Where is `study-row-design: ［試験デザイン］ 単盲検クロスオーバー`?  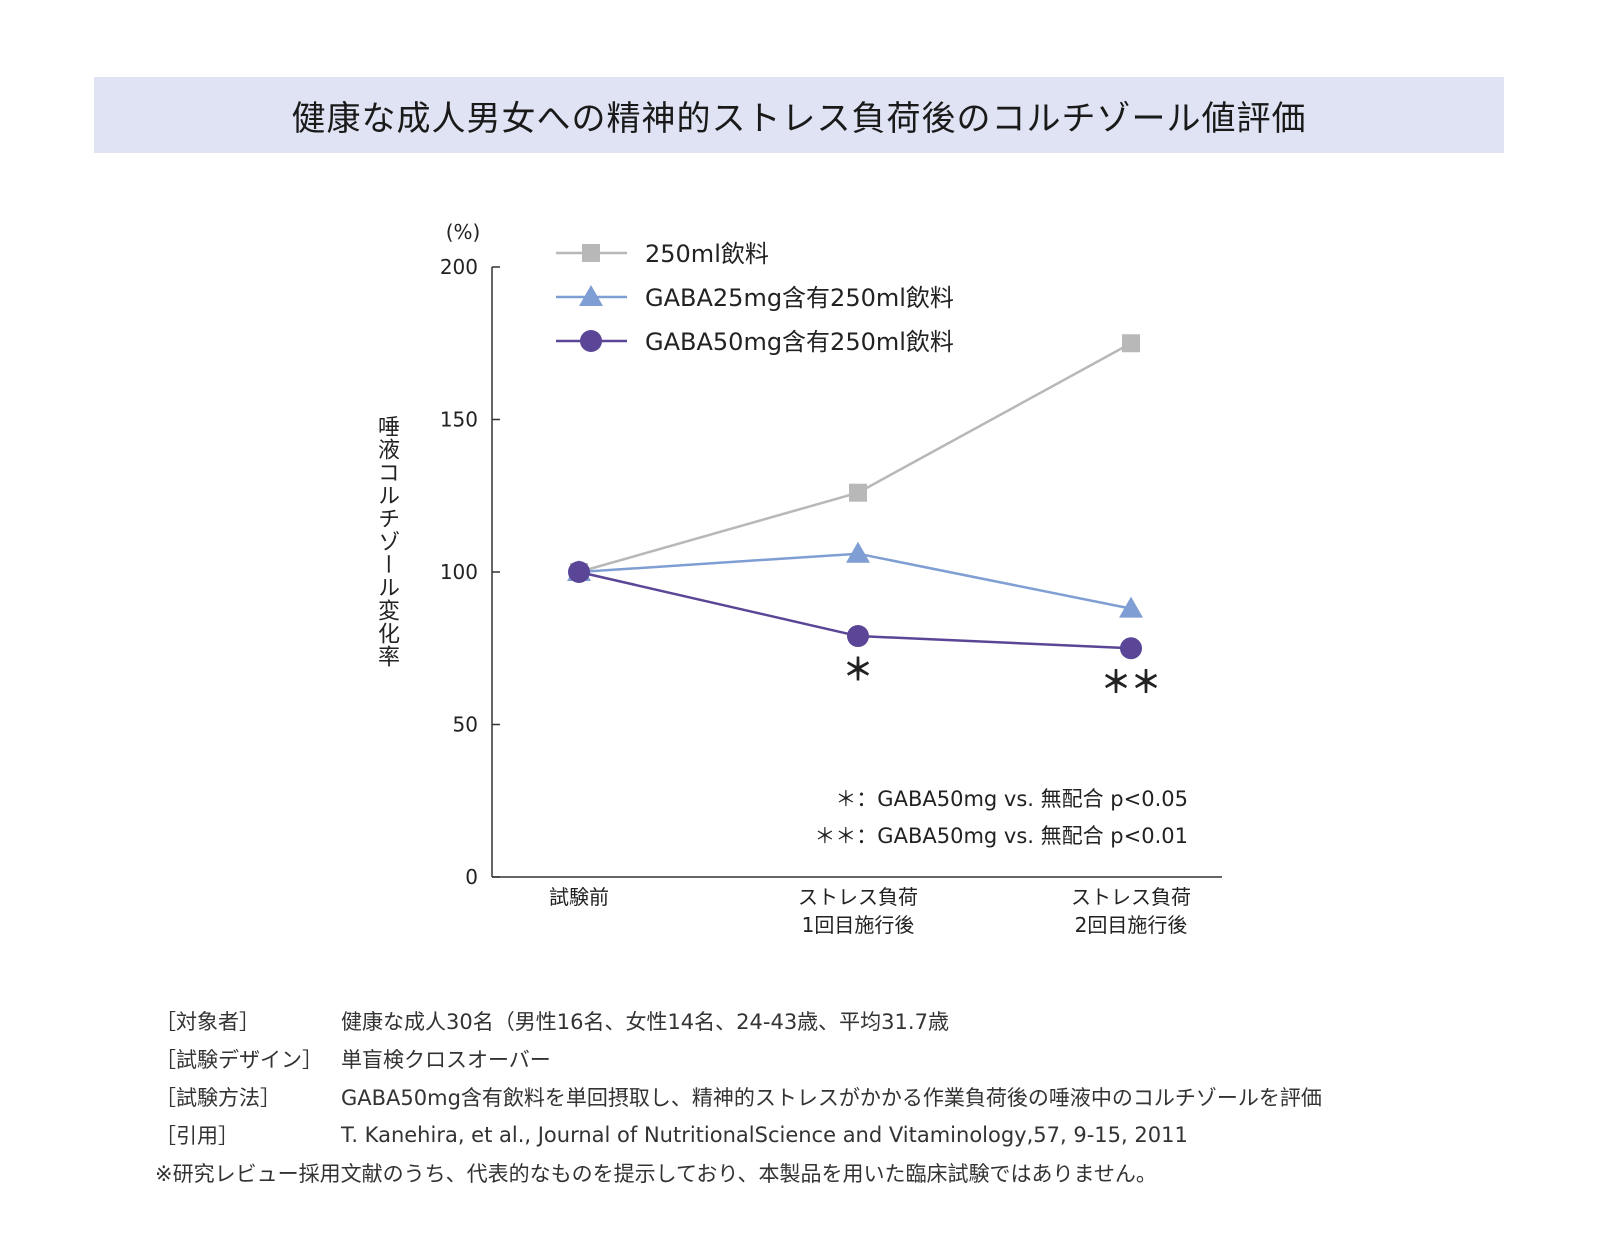
study-row-design: ［試験デザイン］ 単盲検クロスオーバー is located at coordinates (865, 1059).